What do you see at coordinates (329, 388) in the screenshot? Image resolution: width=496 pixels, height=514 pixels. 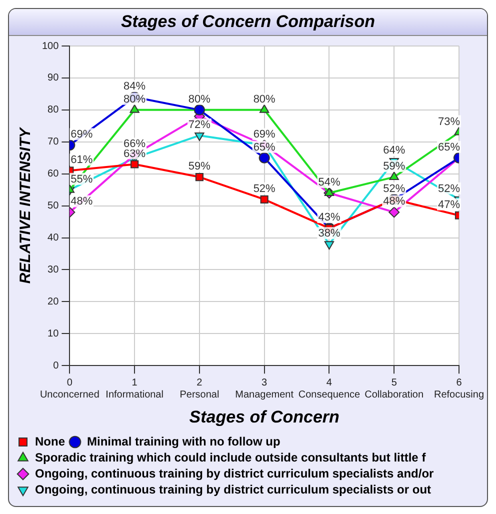 I see `x-tick-label: 4 Consequence` at bounding box center [329, 388].